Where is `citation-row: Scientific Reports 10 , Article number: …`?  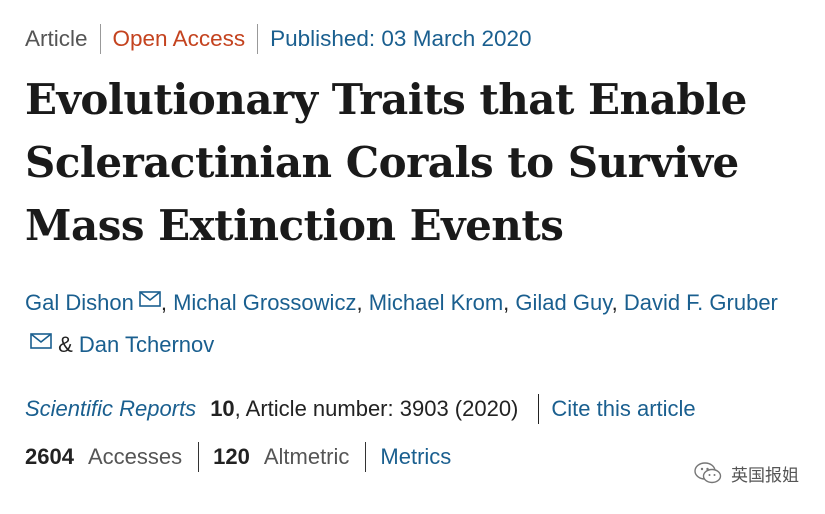 citation-row: Scientific Reports 10 , Article number: … is located at coordinates (360, 409).